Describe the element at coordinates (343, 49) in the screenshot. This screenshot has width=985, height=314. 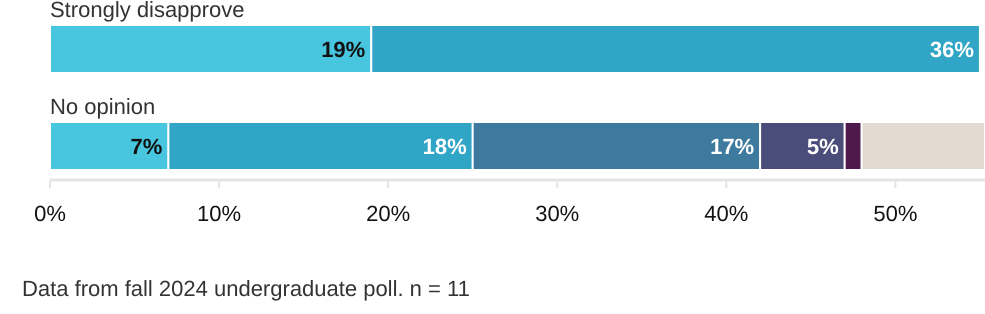
I see `data-label: 19%` at that location.